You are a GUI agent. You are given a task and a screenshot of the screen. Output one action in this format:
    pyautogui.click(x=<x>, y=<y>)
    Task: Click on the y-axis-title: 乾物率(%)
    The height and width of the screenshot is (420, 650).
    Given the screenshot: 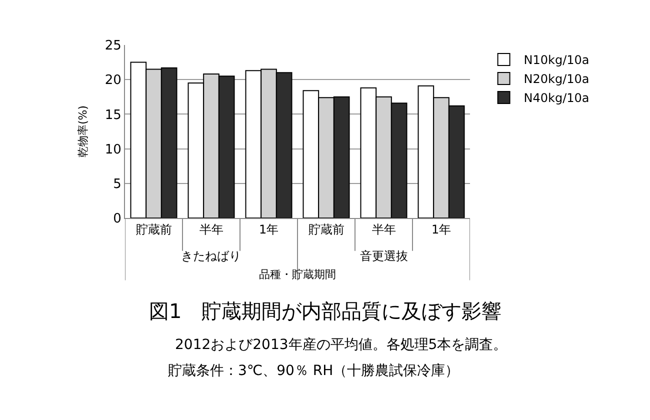 What is the action you would take?
    pyautogui.click(x=83, y=131)
    